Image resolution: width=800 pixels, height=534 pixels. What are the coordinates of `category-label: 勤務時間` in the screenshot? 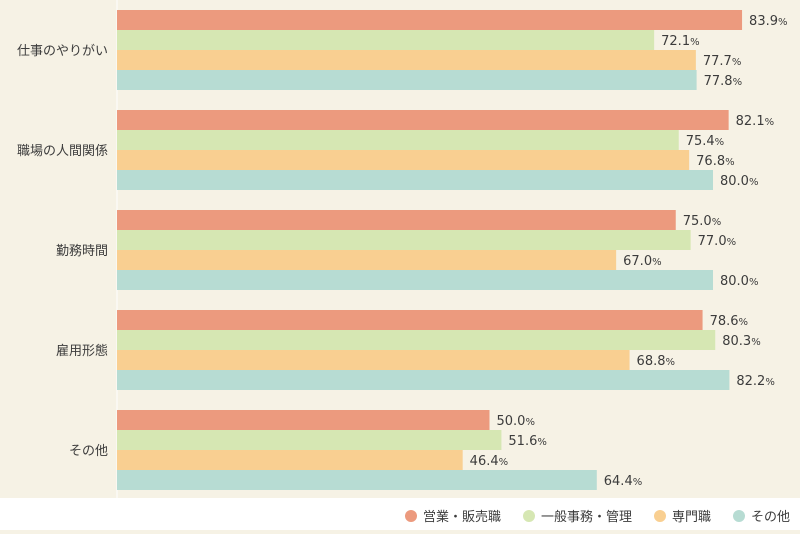 It's located at (82, 251).